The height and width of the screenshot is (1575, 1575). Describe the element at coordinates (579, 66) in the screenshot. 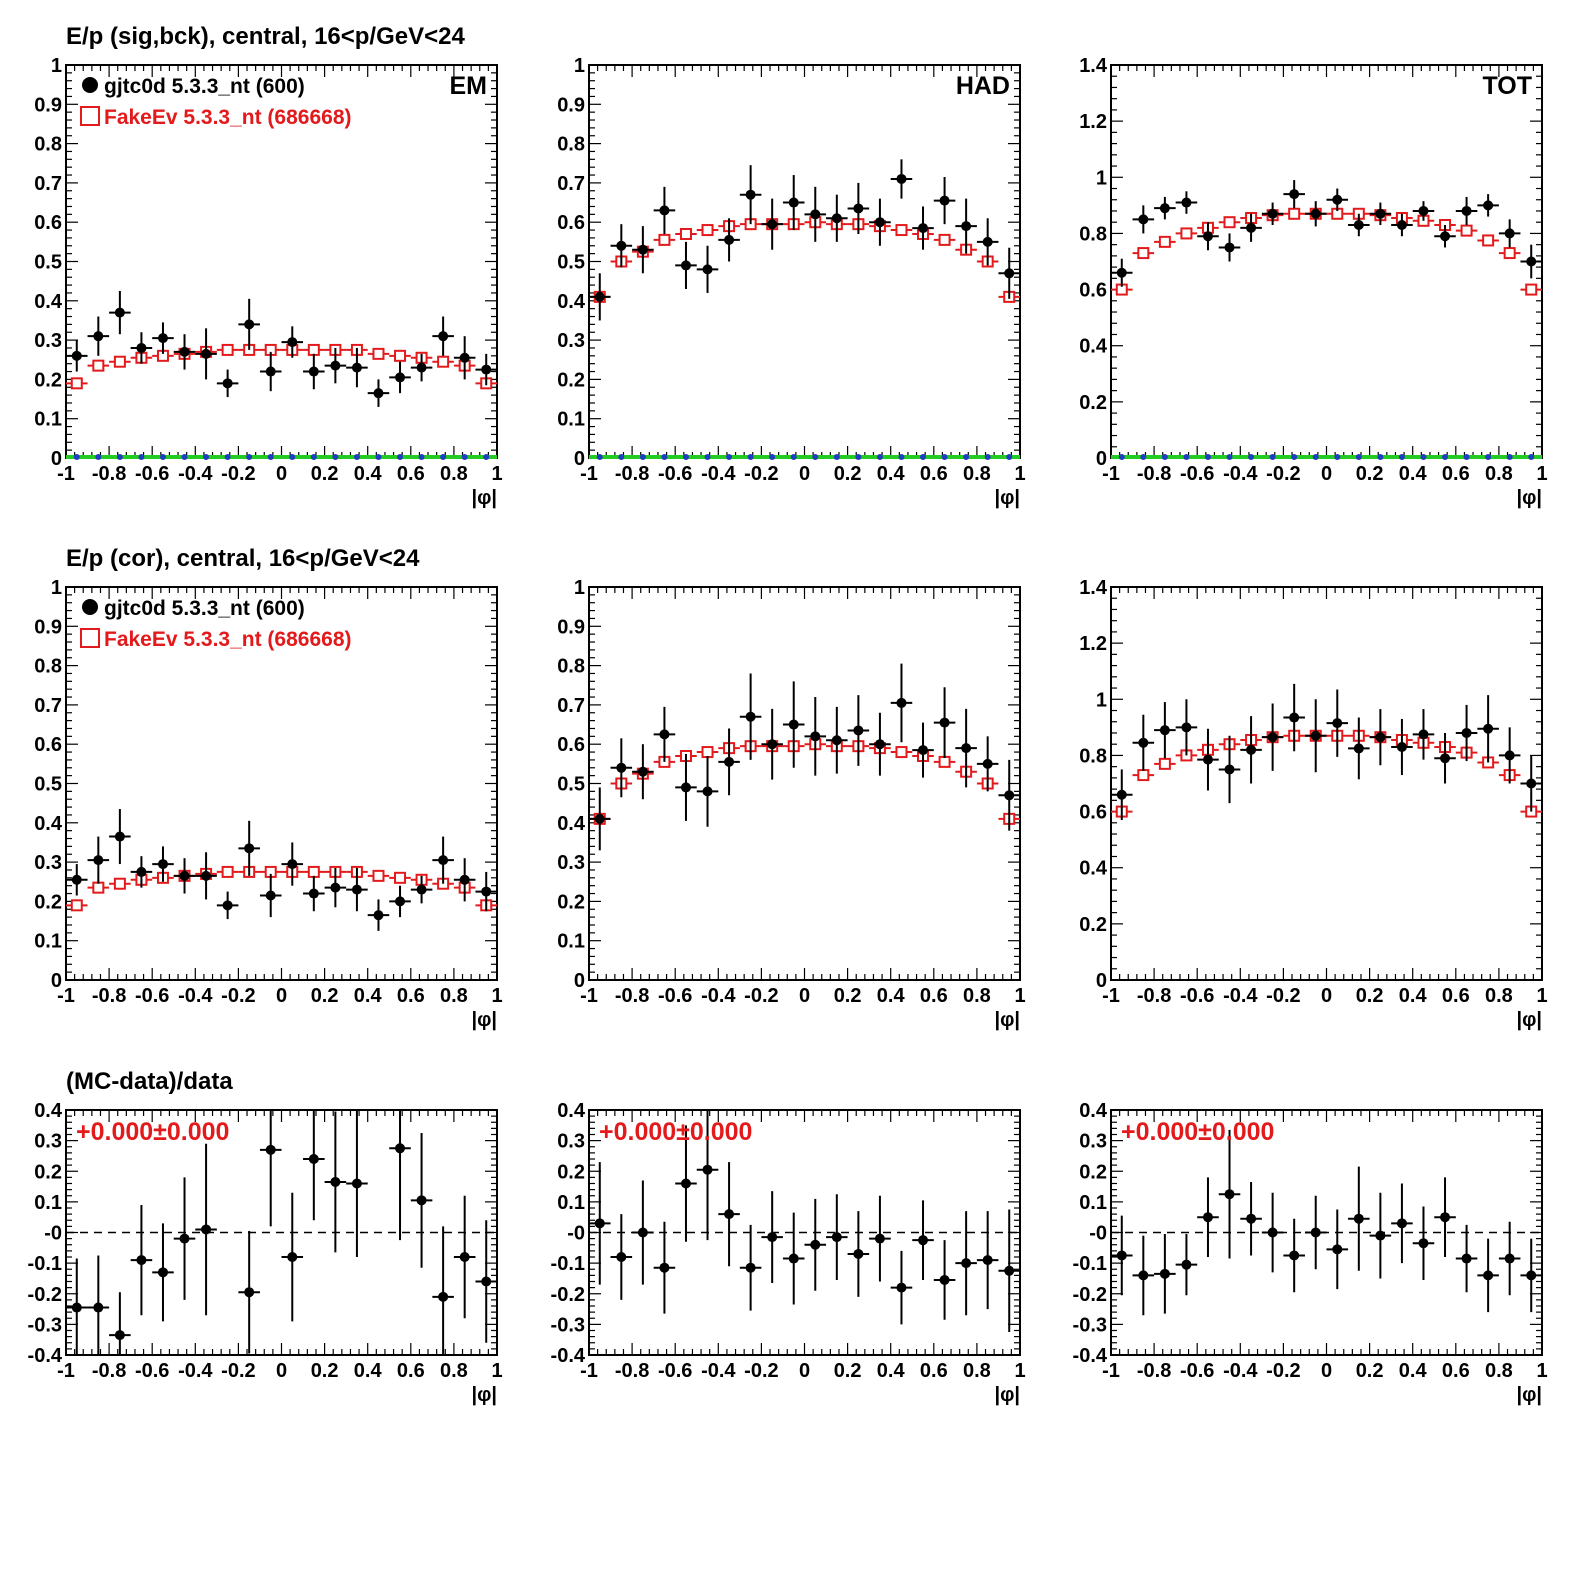

I see `y-tick-label: 1` at that location.